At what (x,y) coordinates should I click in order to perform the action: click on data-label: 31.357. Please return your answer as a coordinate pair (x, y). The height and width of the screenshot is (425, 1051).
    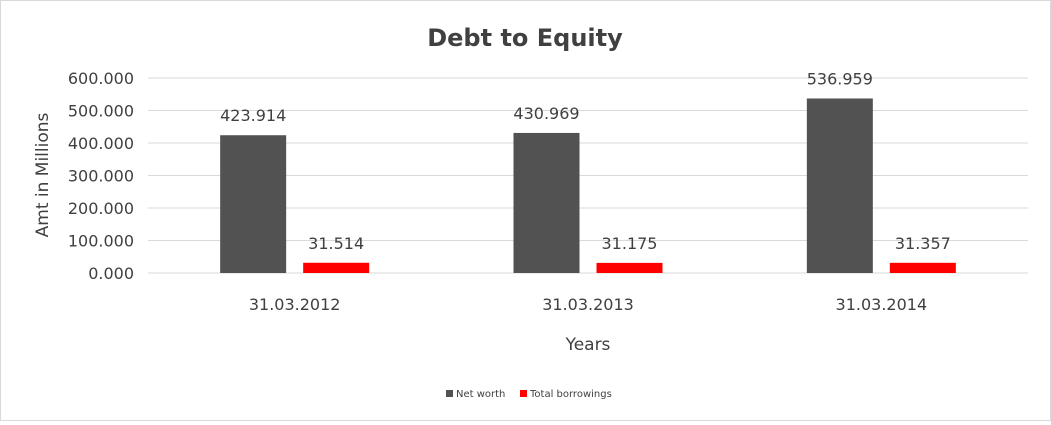
    Looking at the image, I should click on (923, 243).